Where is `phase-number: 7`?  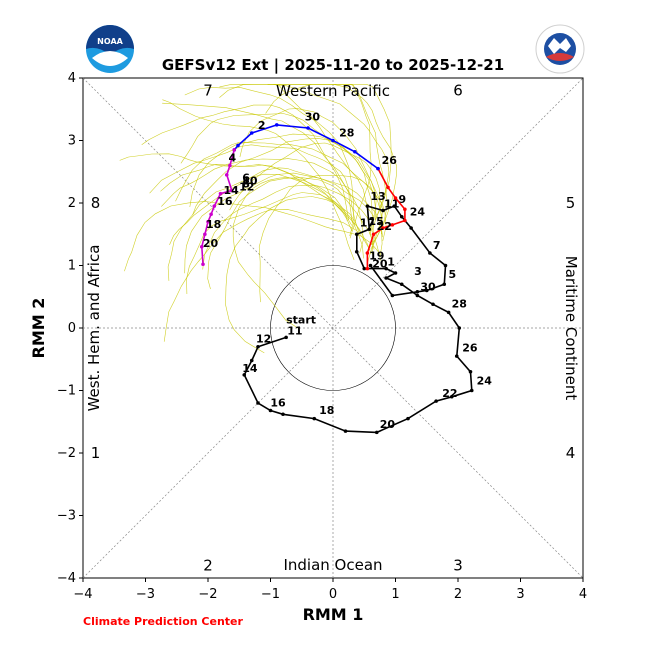
phase-number: 7 is located at coordinates (208, 91).